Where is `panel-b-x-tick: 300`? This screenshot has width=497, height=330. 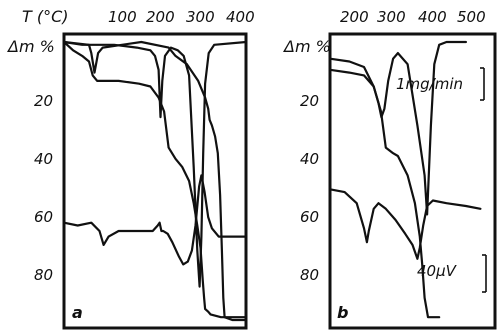 panel-b-x-tick: 300 is located at coordinates (391, 17).